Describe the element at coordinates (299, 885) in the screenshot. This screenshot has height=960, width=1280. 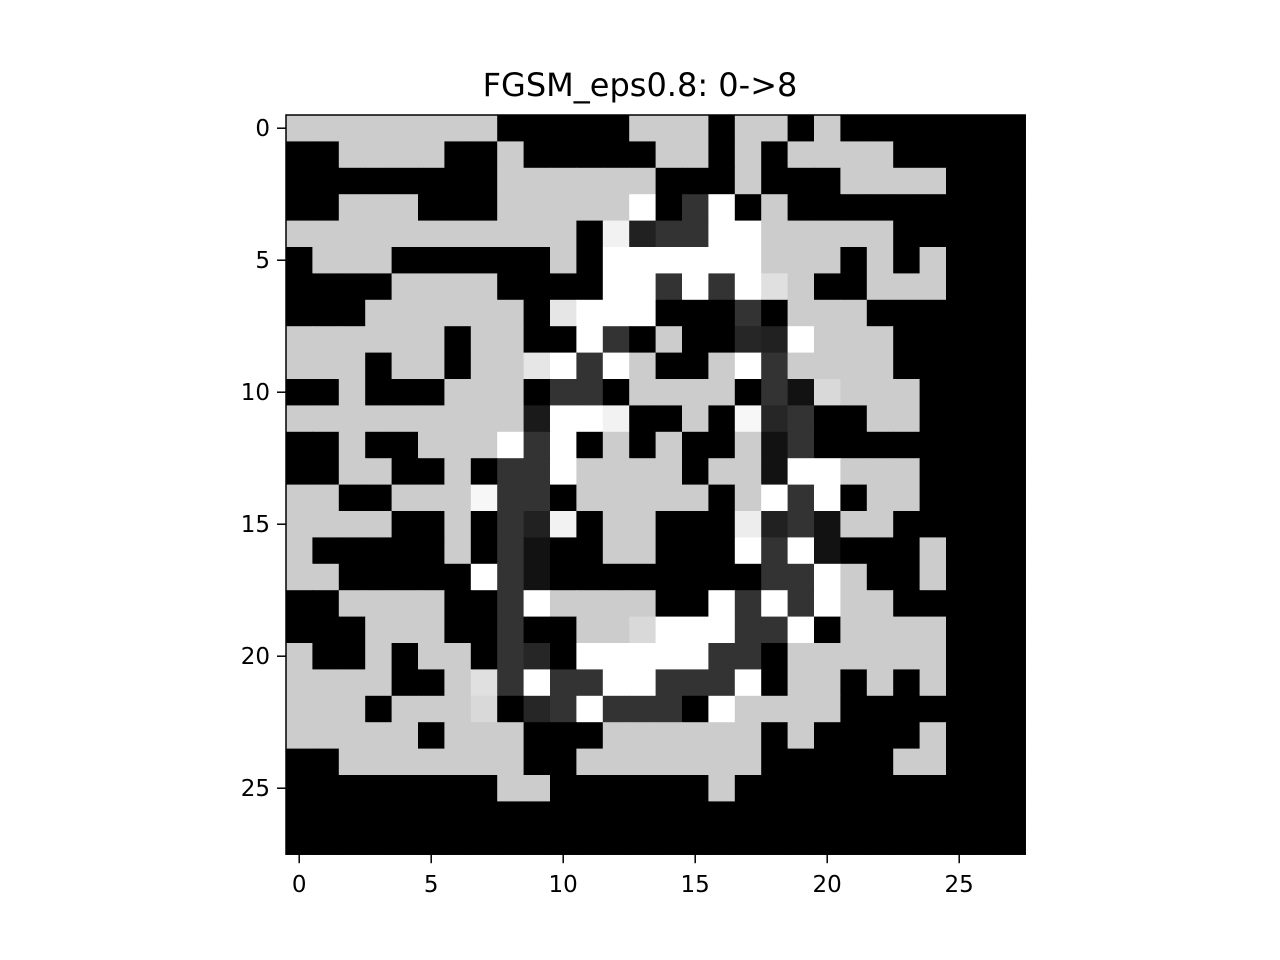
I see `x-tick-label: 0` at that location.